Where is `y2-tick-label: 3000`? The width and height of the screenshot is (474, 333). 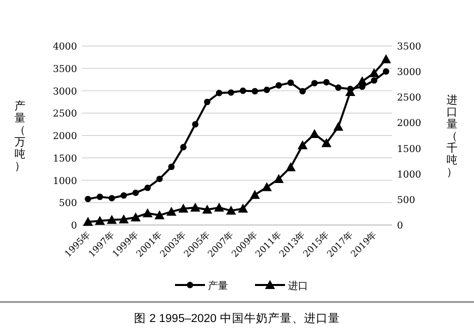
y2-tick-label: 3000 is located at coordinates (409, 72).